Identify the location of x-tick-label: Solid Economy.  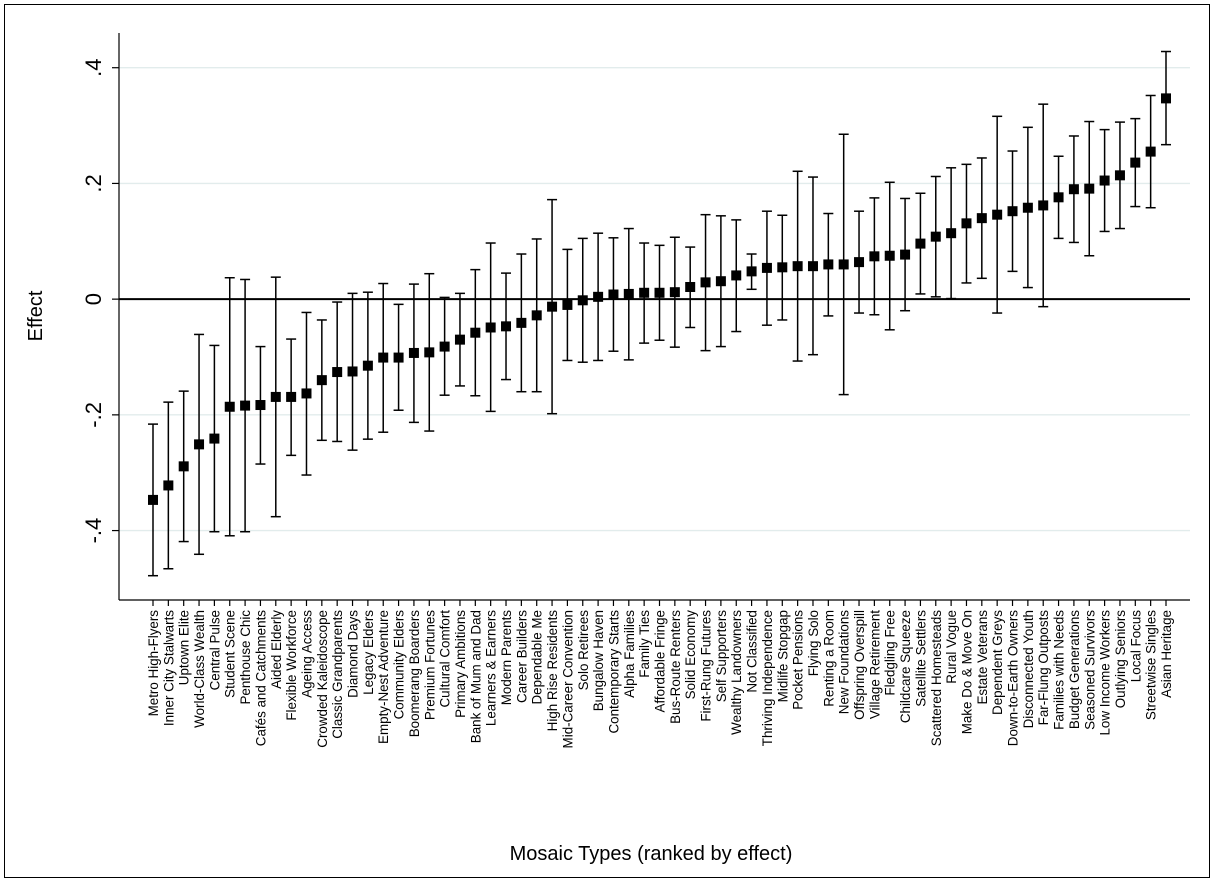
(690, 655).